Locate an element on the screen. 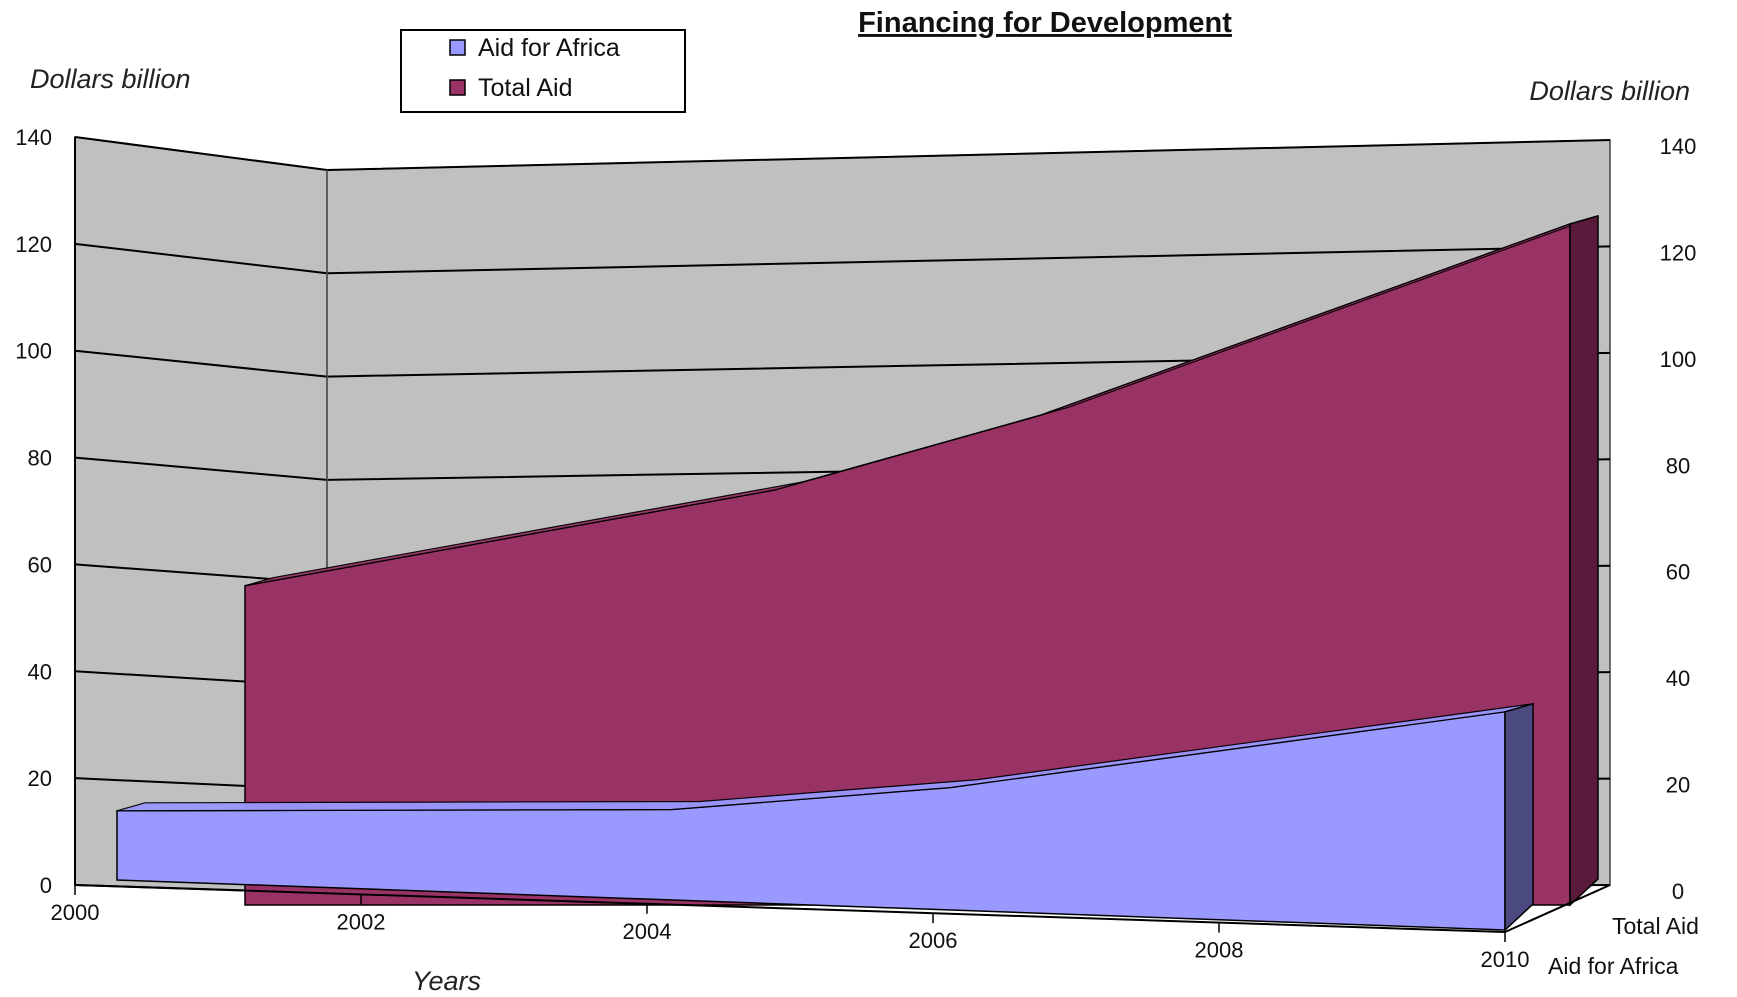 The width and height of the screenshot is (1737, 997). y-tick-label-right: 0 is located at coordinates (1678, 891).